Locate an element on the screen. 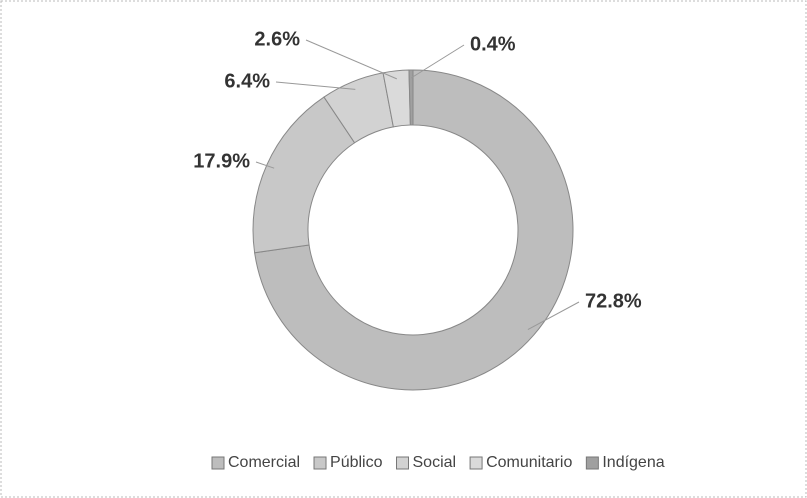 The height and width of the screenshot is (498, 807). legend-label: Indígena is located at coordinates (633, 462).